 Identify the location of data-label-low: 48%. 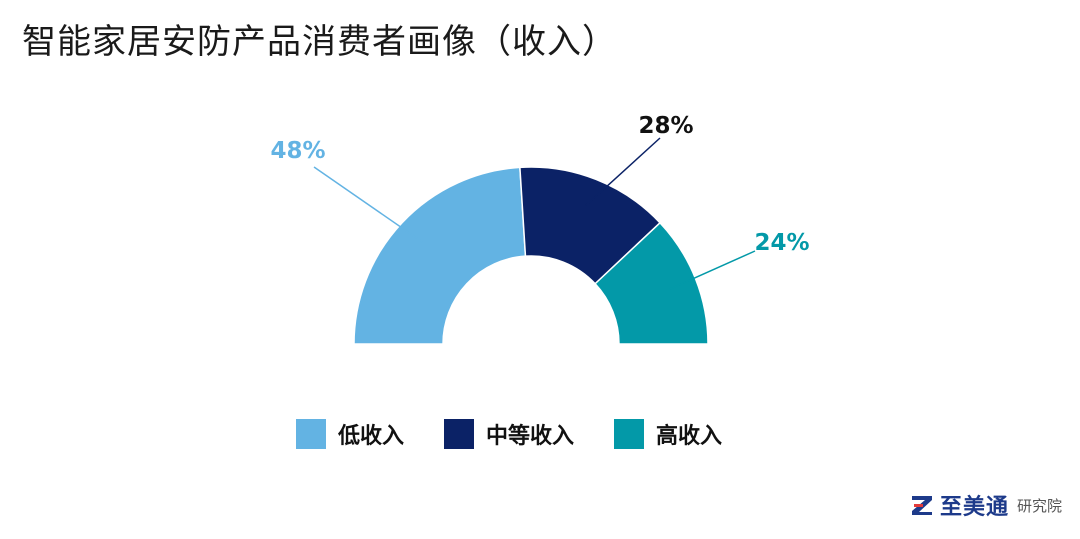
(297, 151).